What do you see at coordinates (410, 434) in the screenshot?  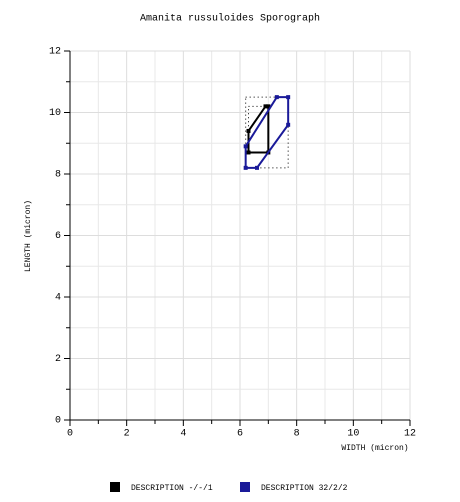 I see `x-tick-label: 12` at bounding box center [410, 434].